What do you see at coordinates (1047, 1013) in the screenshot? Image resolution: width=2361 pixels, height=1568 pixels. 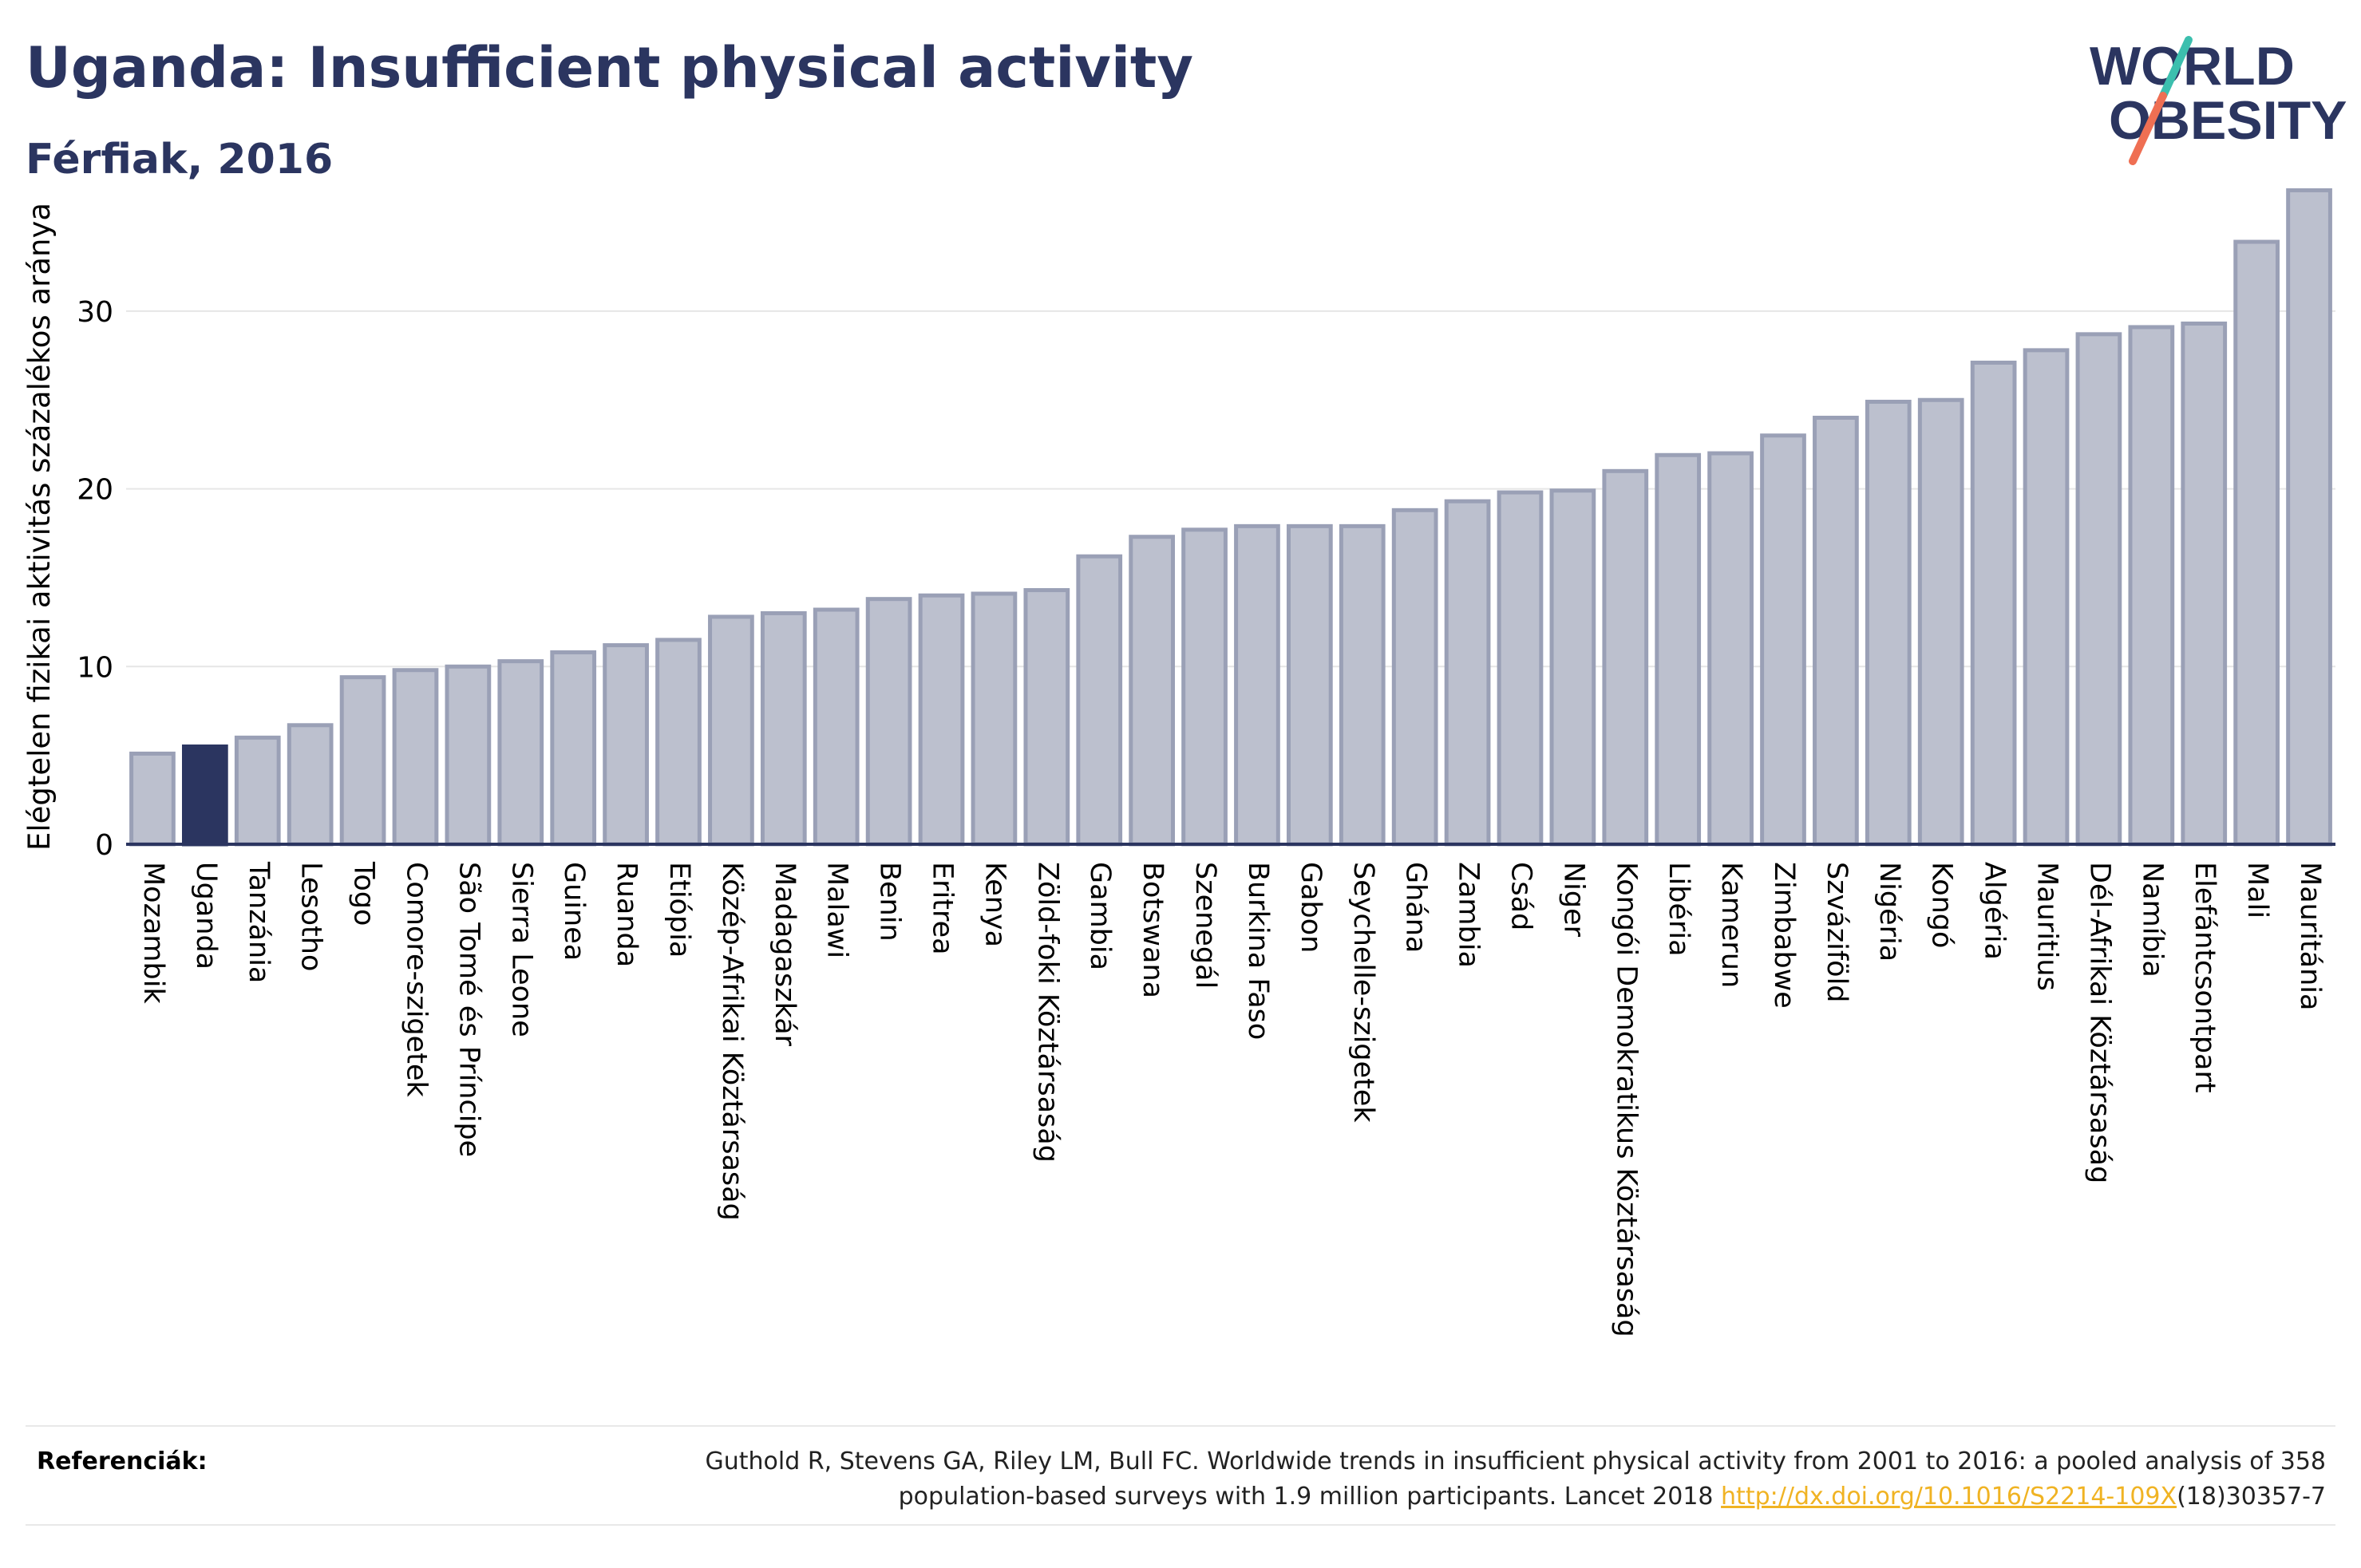 I see `x-tick-label: Zöld-foki Köztársaság` at bounding box center [1047, 1013].